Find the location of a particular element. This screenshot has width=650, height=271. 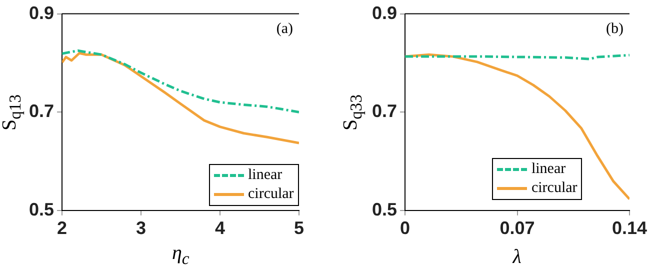

x-tick-label: 2 is located at coordinates (62, 228).